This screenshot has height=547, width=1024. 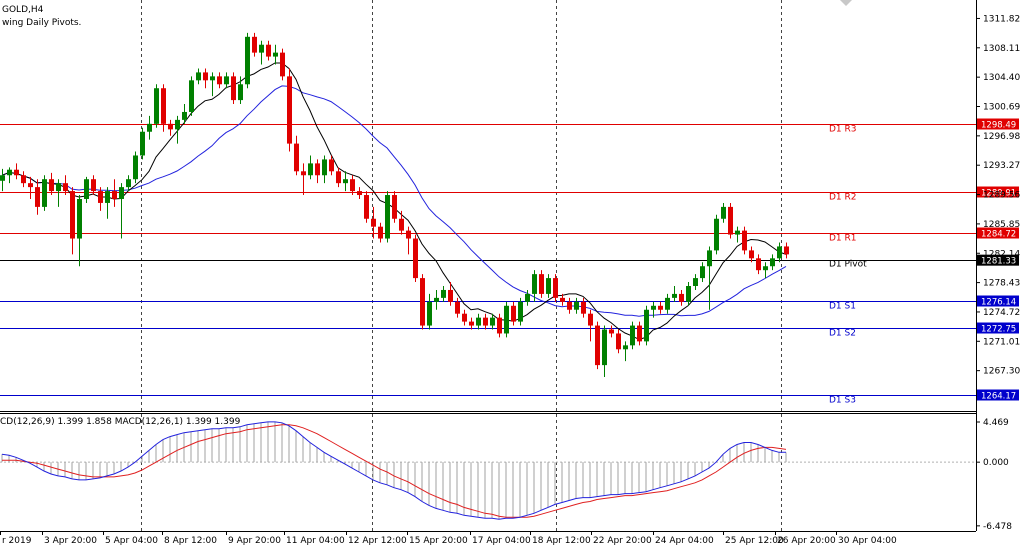 I want to click on price-tick-label-12: 1267.30, so click(x=1001, y=372).